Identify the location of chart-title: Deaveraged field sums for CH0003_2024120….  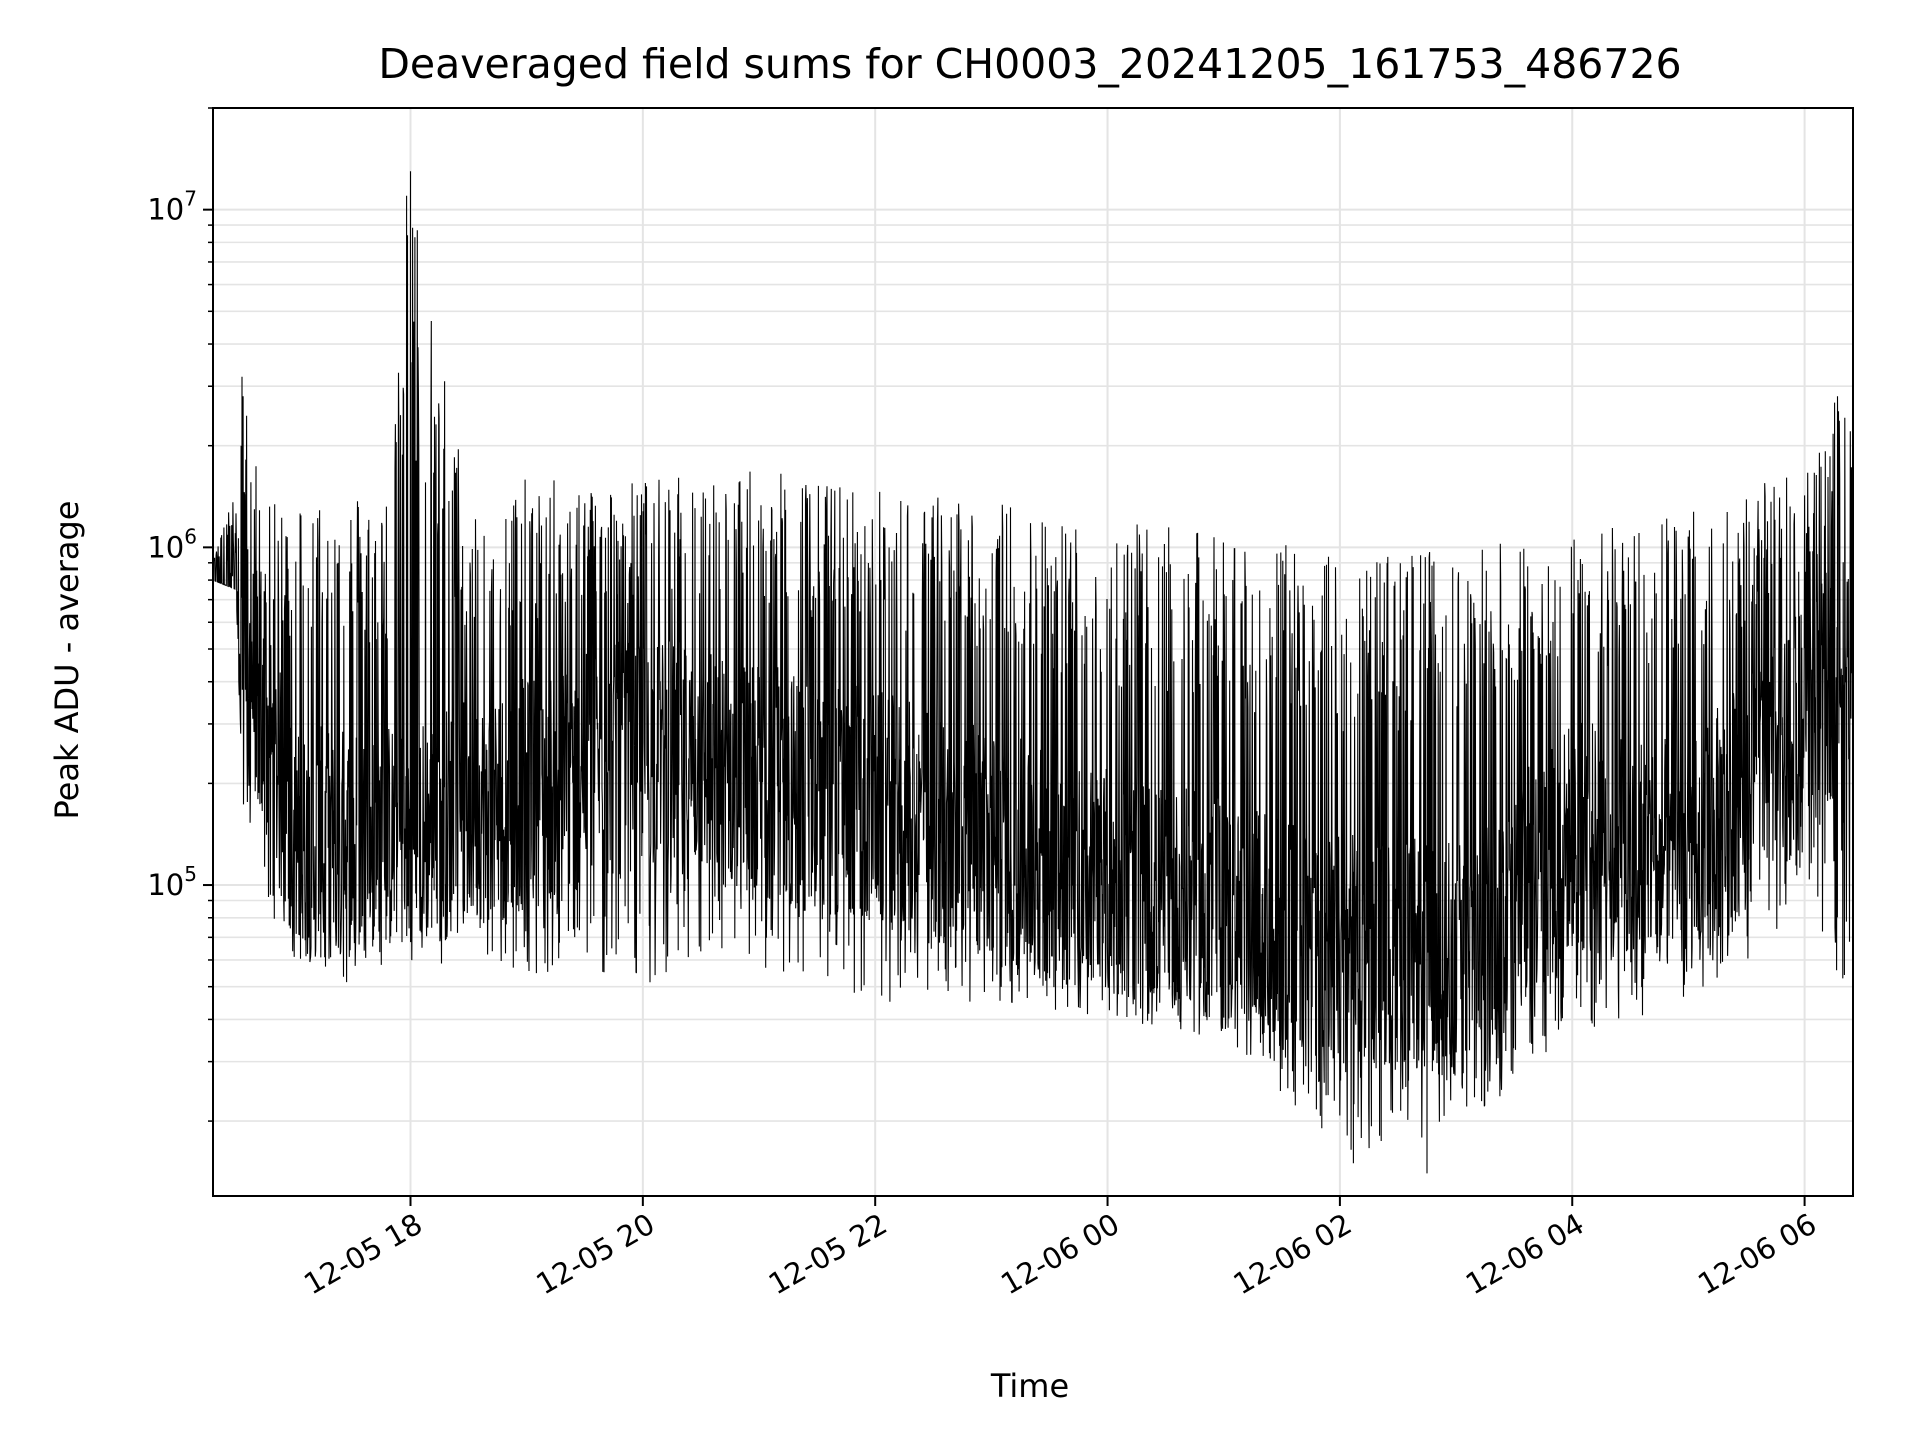
(1029, 64).